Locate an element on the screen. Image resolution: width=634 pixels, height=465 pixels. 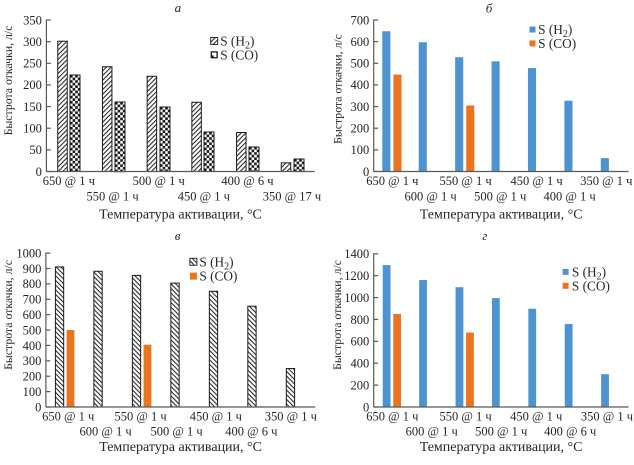
svg-text: 350 is located at coordinates (32, 20).